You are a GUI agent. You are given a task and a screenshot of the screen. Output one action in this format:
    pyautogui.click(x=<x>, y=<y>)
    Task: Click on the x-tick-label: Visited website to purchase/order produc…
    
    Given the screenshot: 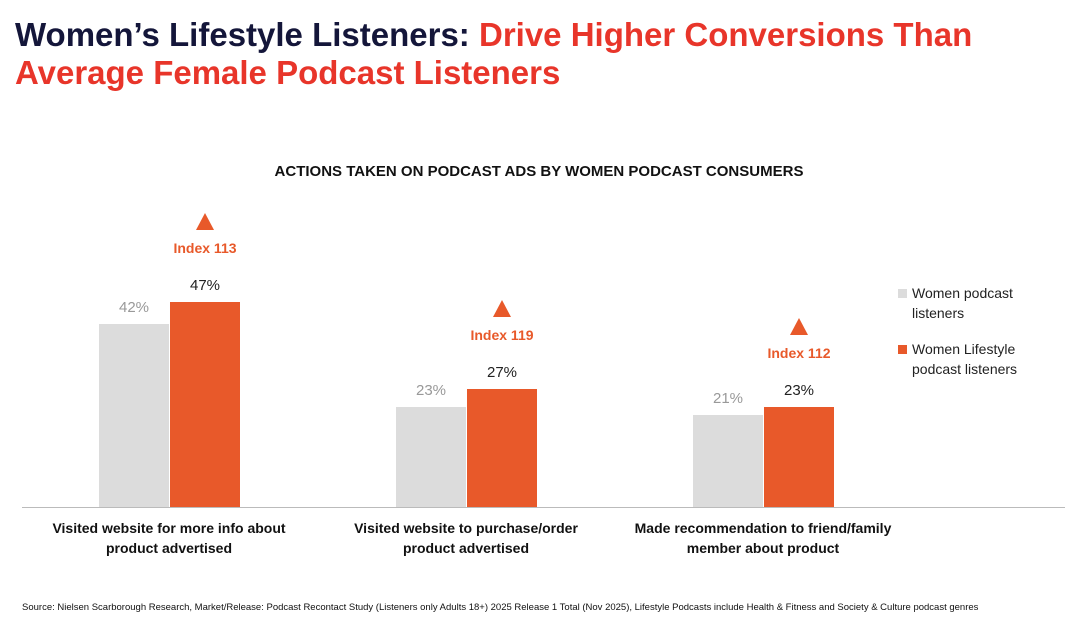 What is the action you would take?
    pyautogui.click(x=466, y=538)
    